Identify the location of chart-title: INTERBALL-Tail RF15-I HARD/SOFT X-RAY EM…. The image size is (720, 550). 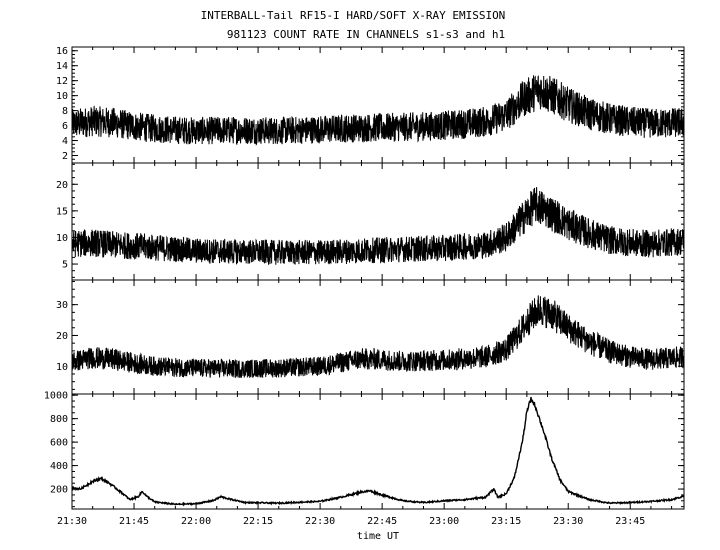
(353, 15).